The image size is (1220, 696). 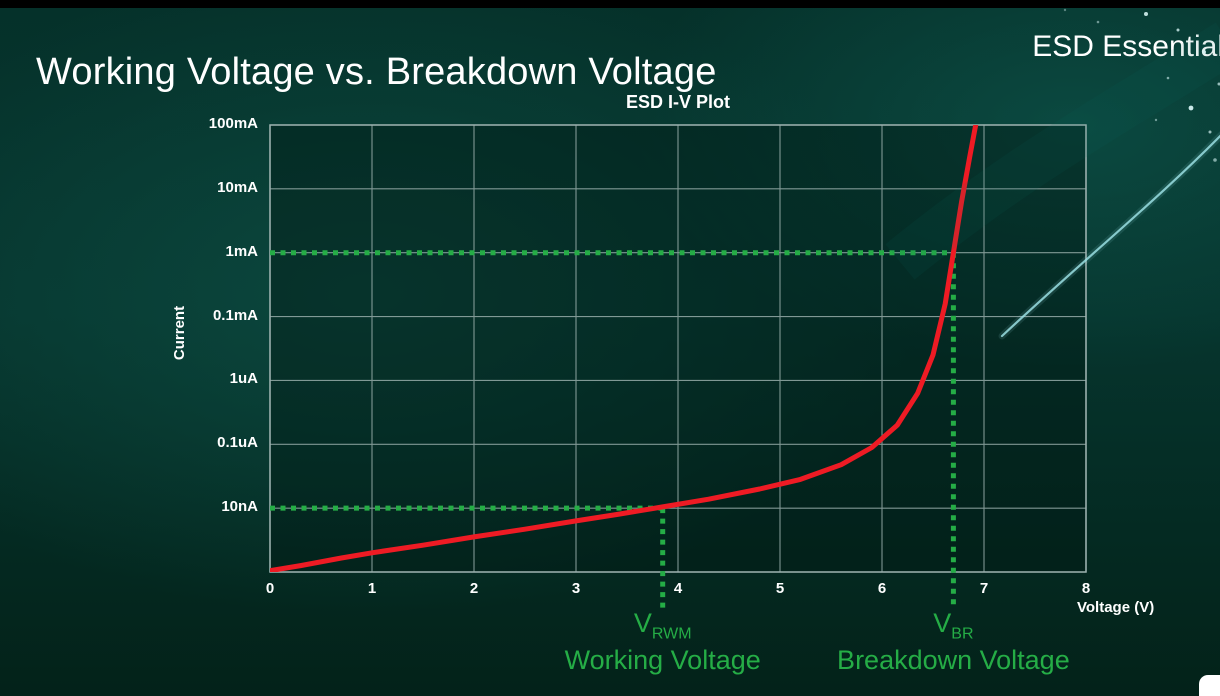 What do you see at coordinates (780, 588) in the screenshot?
I see `x-tick-label: 5` at bounding box center [780, 588].